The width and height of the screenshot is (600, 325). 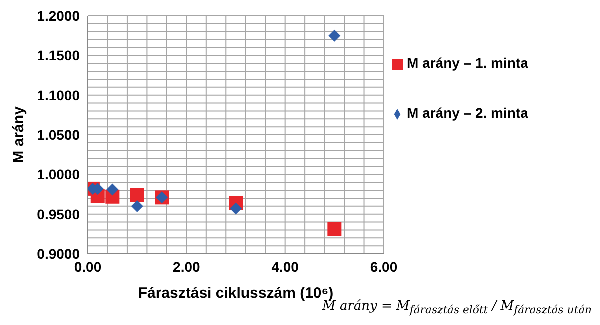 I want to click on legend-label: M arány – 1. minta, so click(x=467, y=63).